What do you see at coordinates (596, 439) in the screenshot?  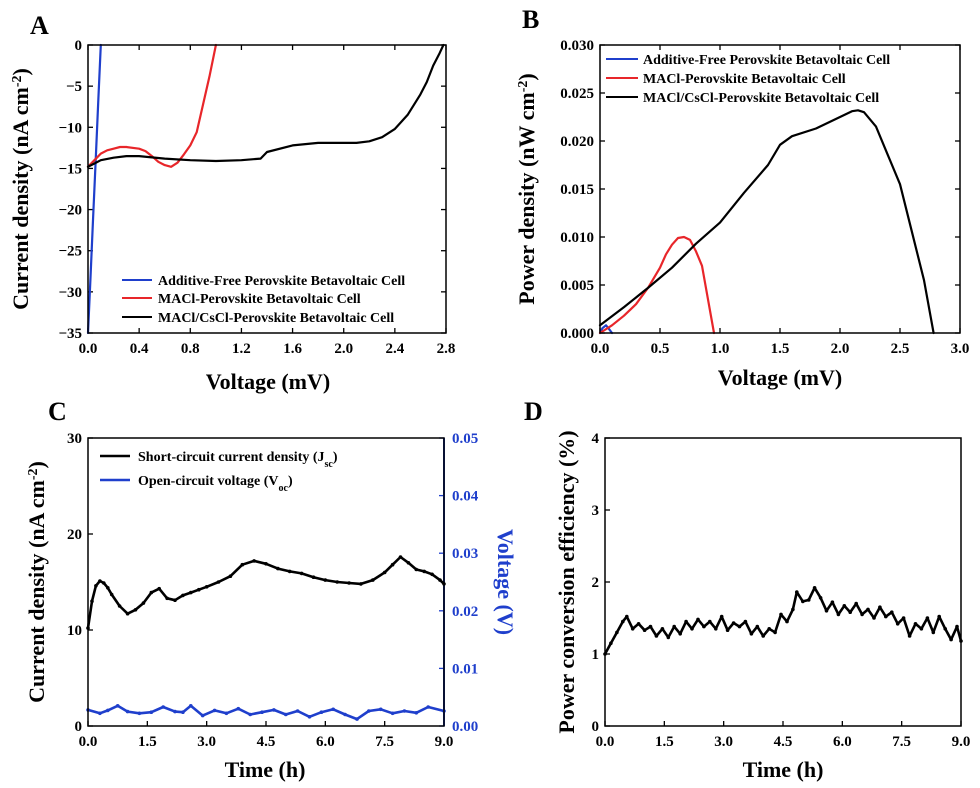 I see `y-tick-label: 4` at bounding box center [596, 439].